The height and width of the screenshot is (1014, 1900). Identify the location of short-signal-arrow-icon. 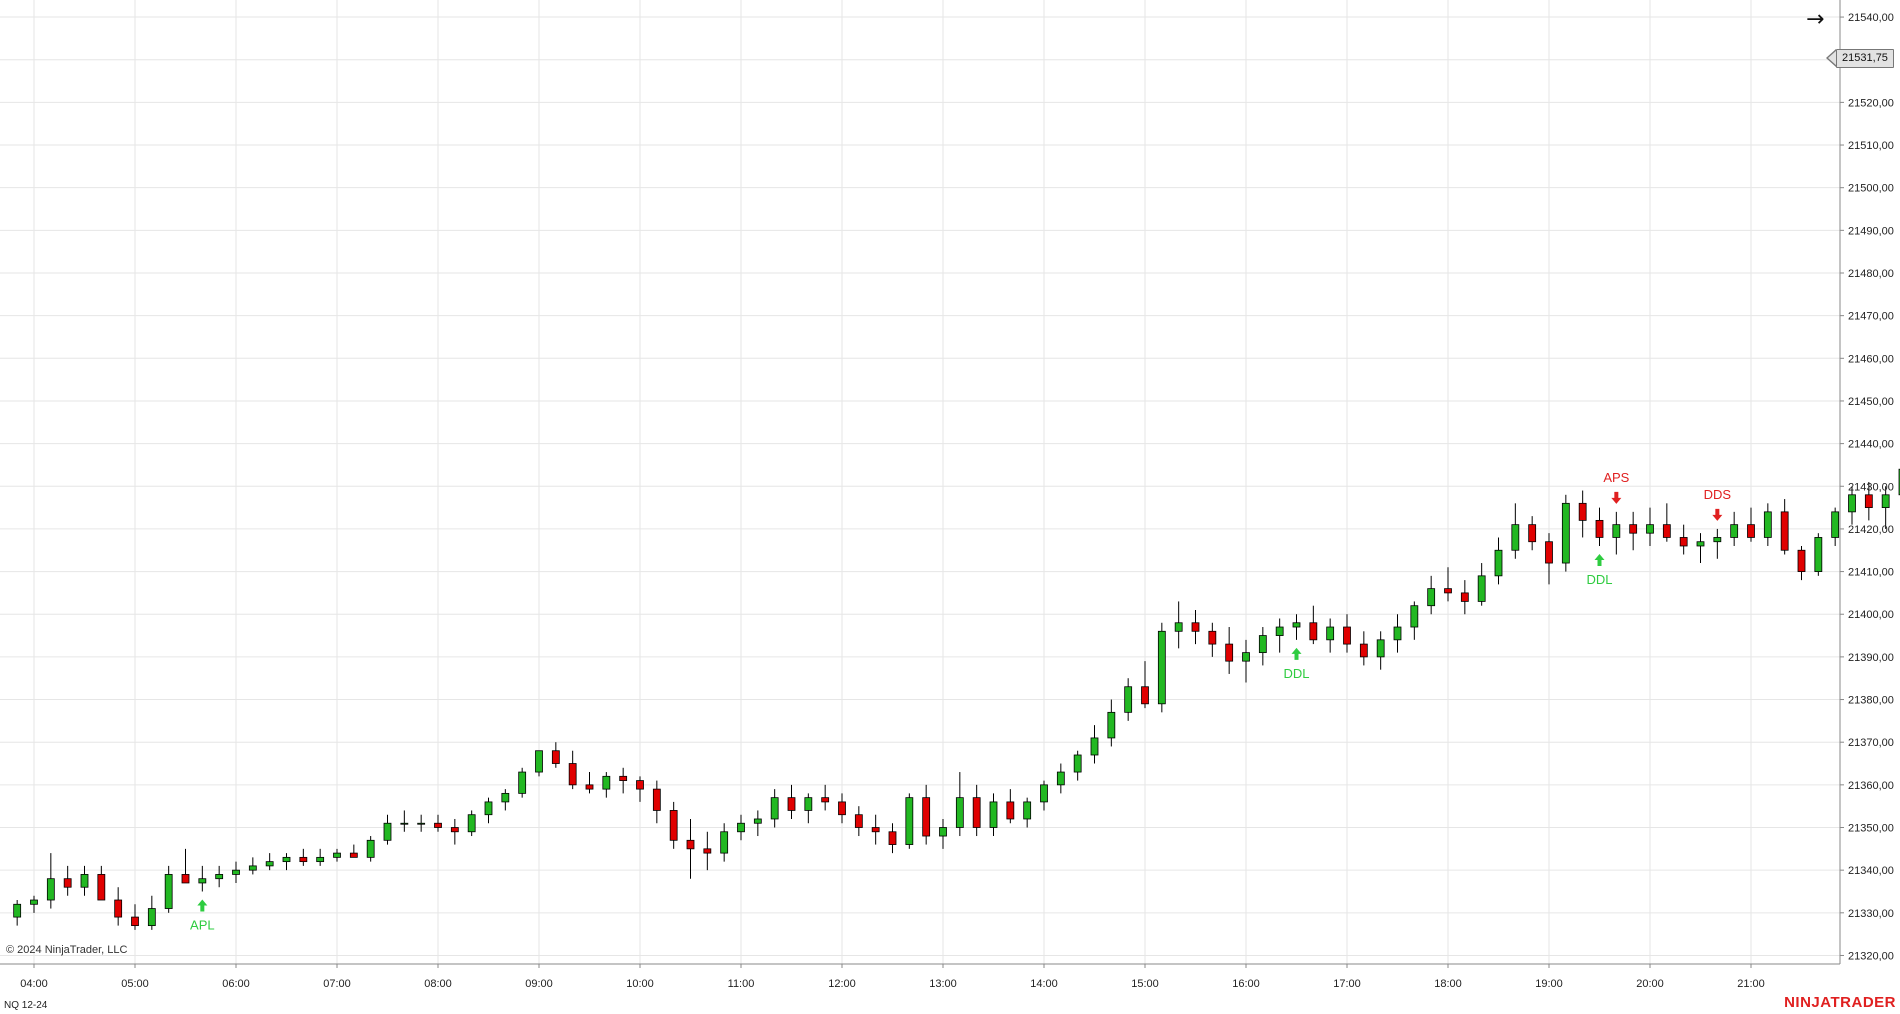
(1717, 514).